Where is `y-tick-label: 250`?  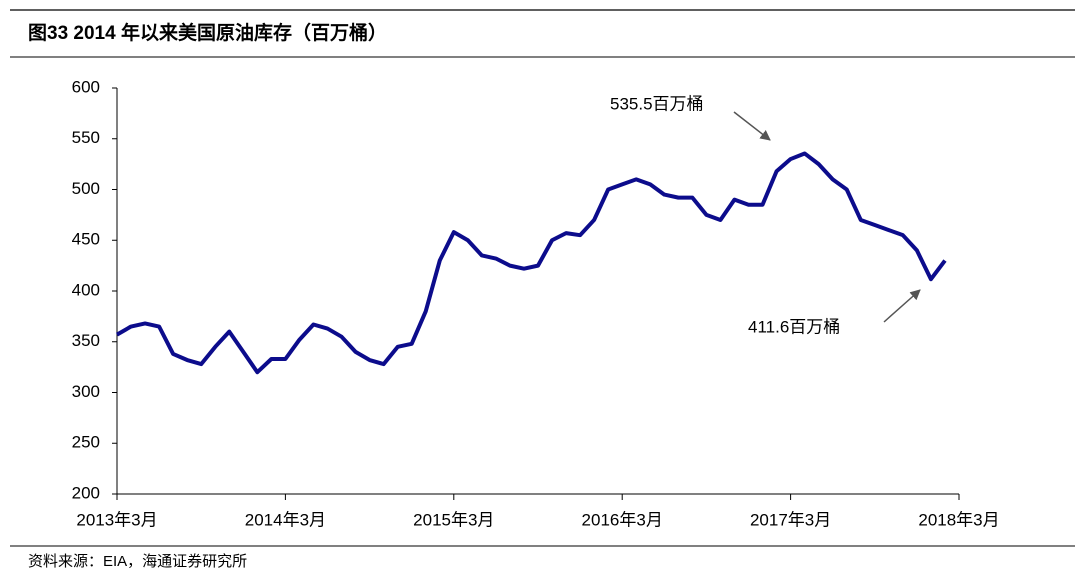
y-tick-label: 250 is located at coordinates (86, 442).